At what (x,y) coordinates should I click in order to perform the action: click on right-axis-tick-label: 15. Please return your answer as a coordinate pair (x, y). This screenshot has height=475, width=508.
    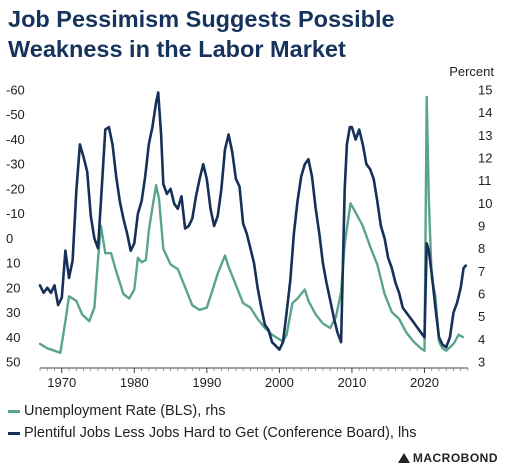
    Looking at the image, I should click on (485, 90).